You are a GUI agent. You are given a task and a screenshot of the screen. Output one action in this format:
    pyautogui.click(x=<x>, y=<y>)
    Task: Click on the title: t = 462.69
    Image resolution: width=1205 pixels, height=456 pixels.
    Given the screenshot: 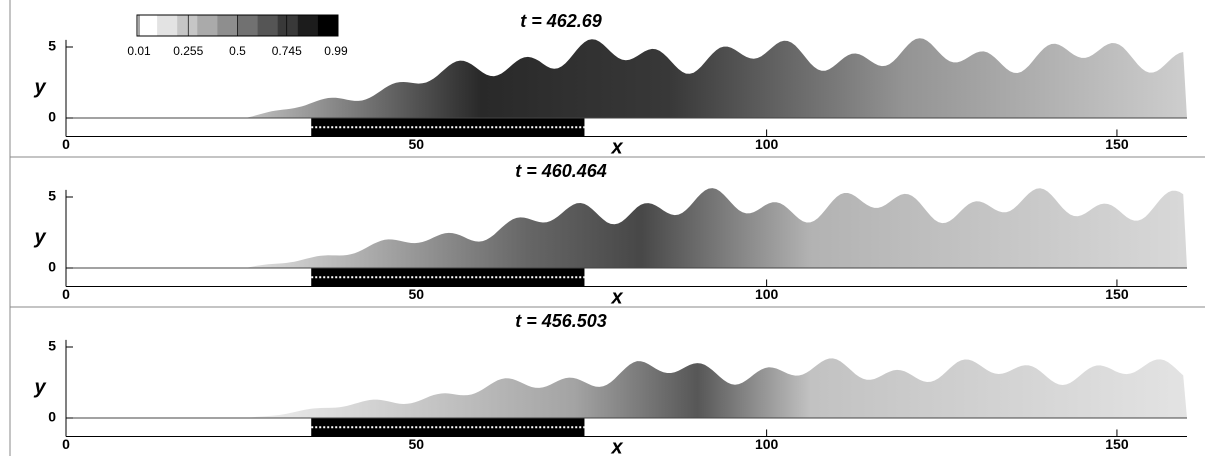 What is the action you would take?
    pyautogui.click(x=561, y=21)
    